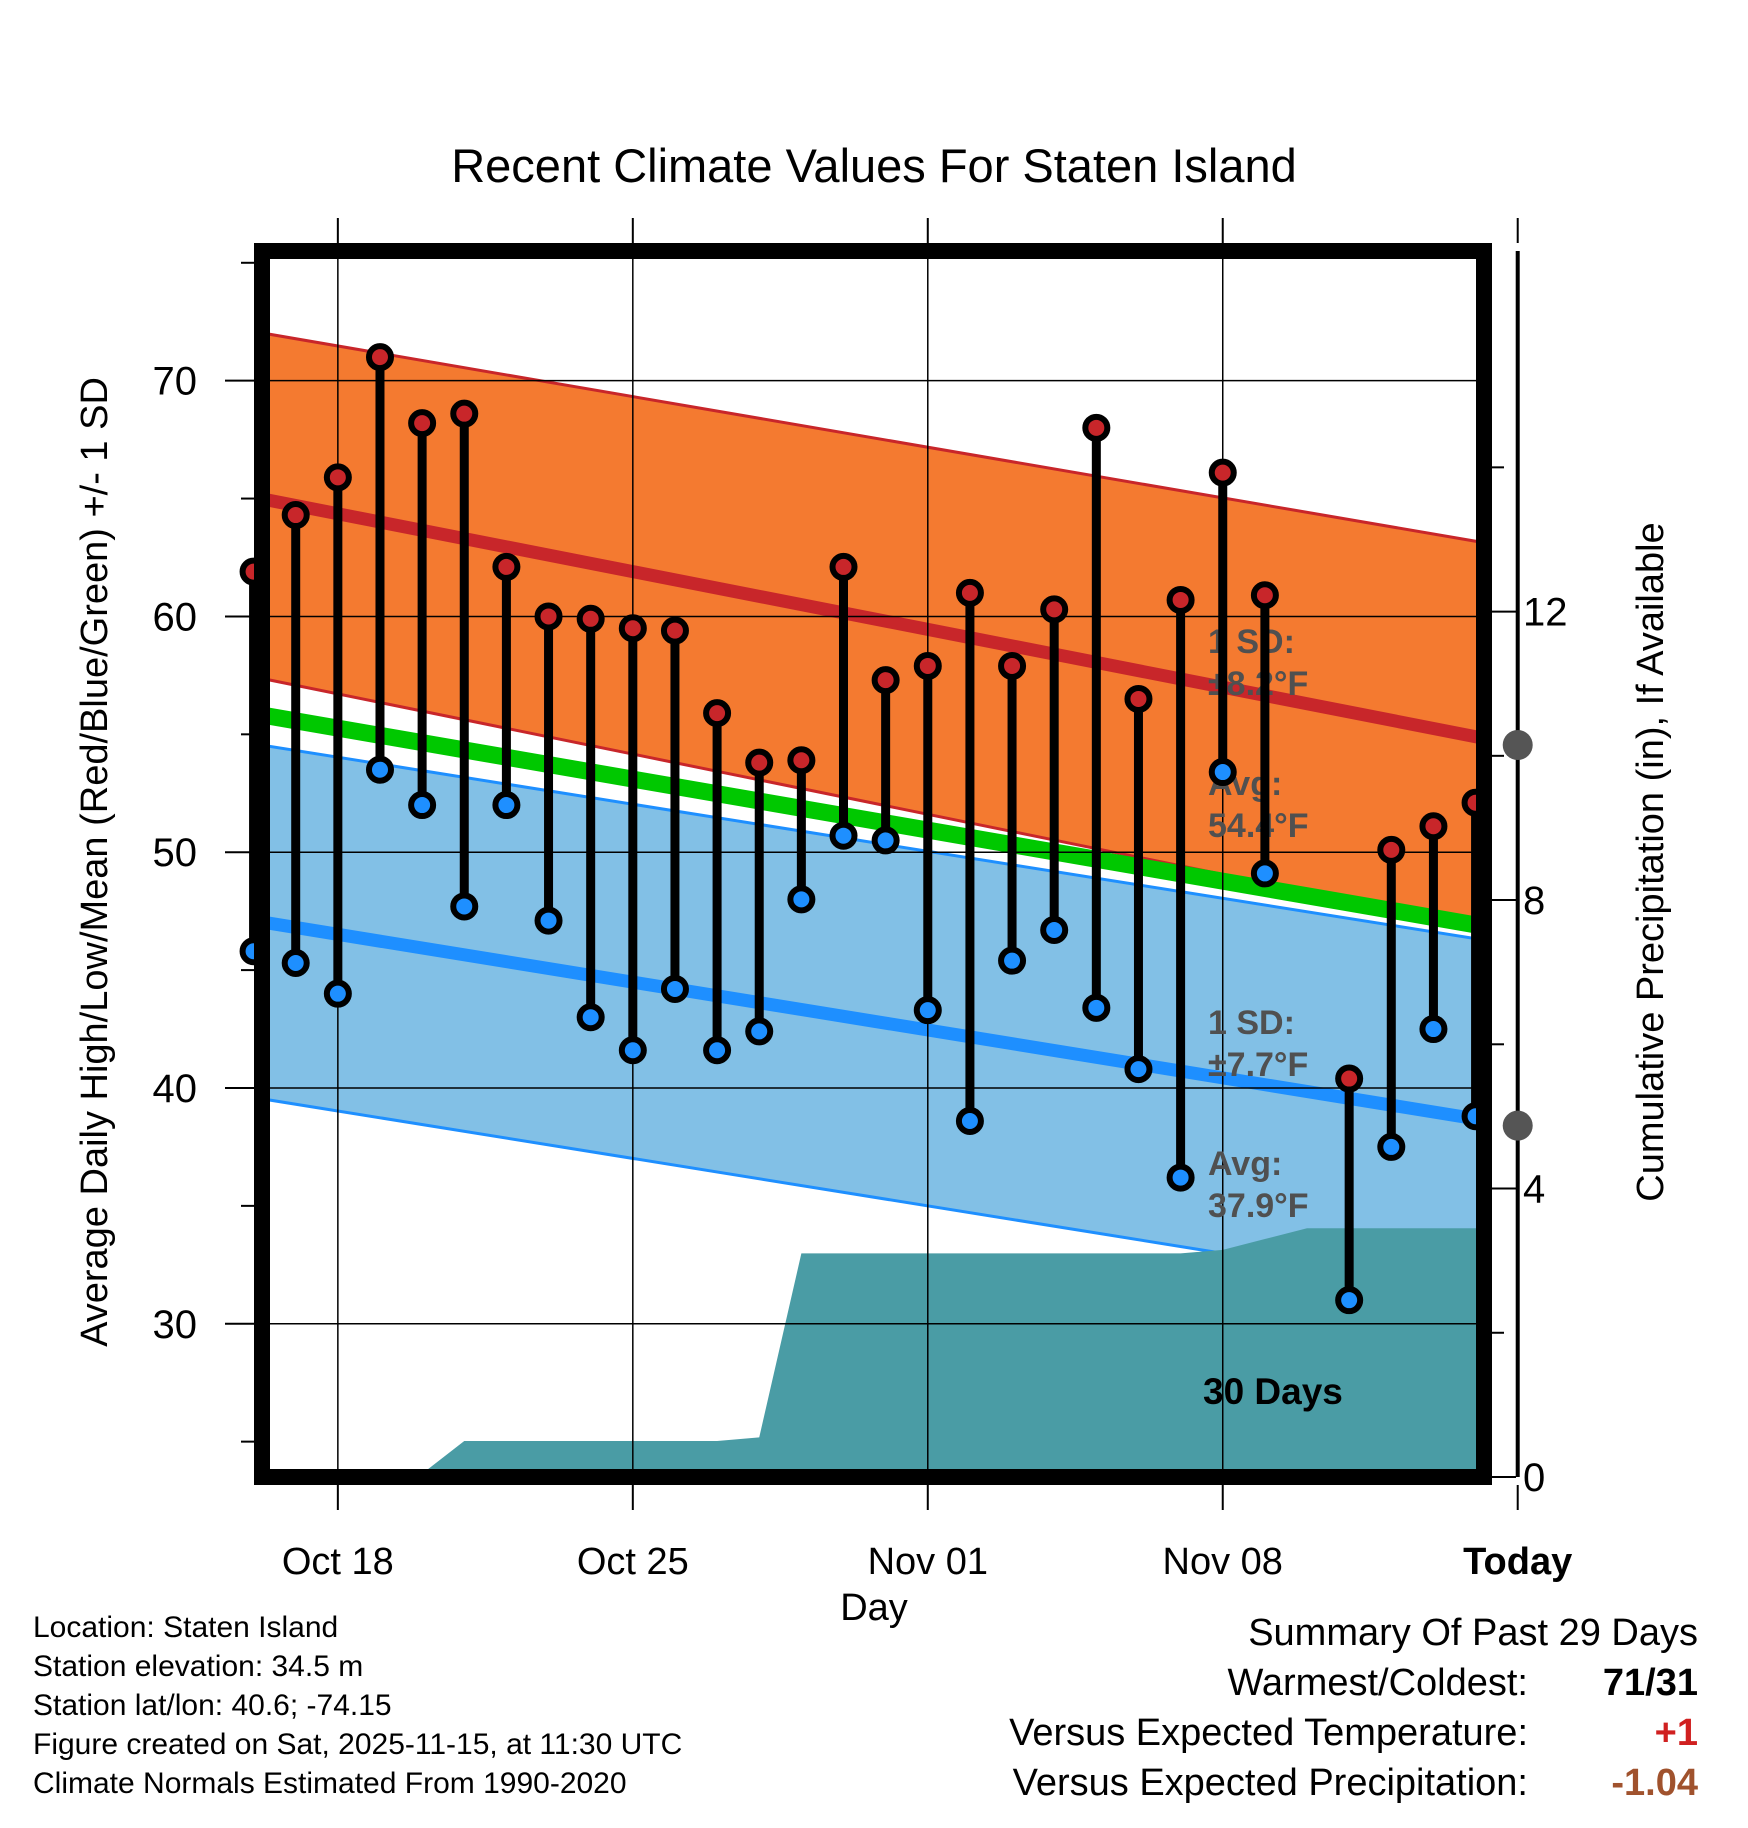 This screenshot has height=1828, width=1748. Describe the element at coordinates (1534, 901) in the screenshot. I see `y2-tick-label: 8` at that location.